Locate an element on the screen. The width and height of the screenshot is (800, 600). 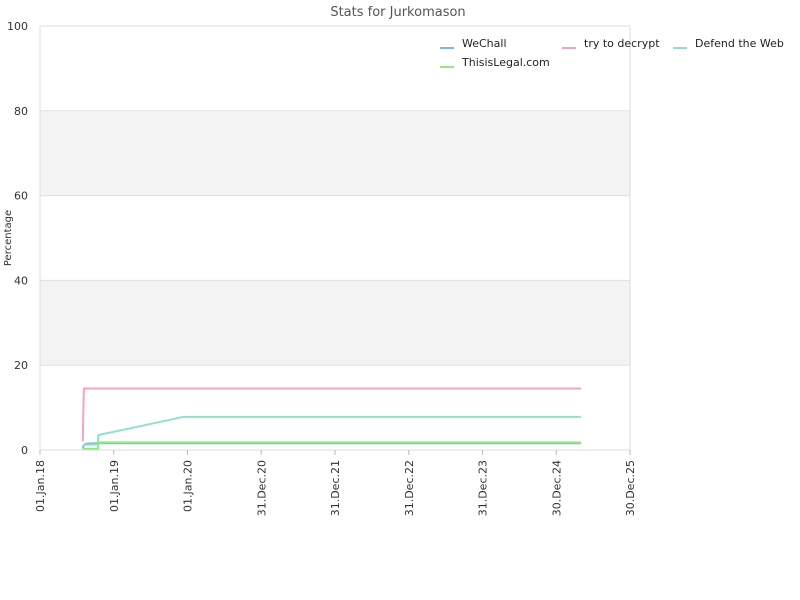
y-axis-ticks: 0 20 40 60 80 100 is located at coordinates (17, 238).